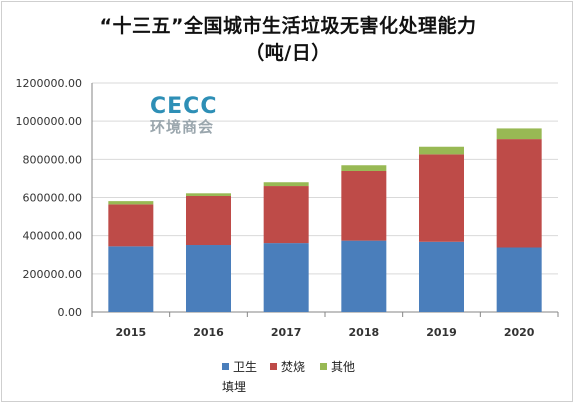  What do you see at coordinates (53, 274) in the screenshot?
I see `y-tick-label: 200000.00` at bounding box center [53, 274].